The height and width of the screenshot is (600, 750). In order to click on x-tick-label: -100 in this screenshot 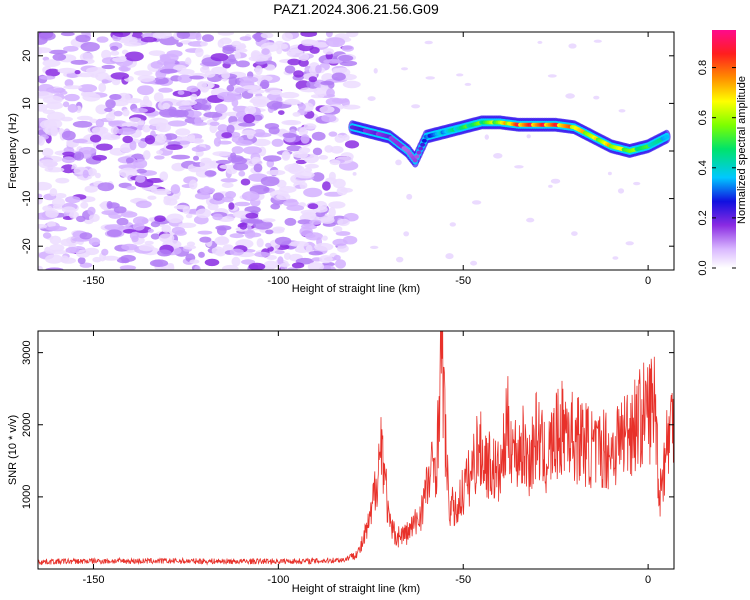, I will do `click(278, 580)`.